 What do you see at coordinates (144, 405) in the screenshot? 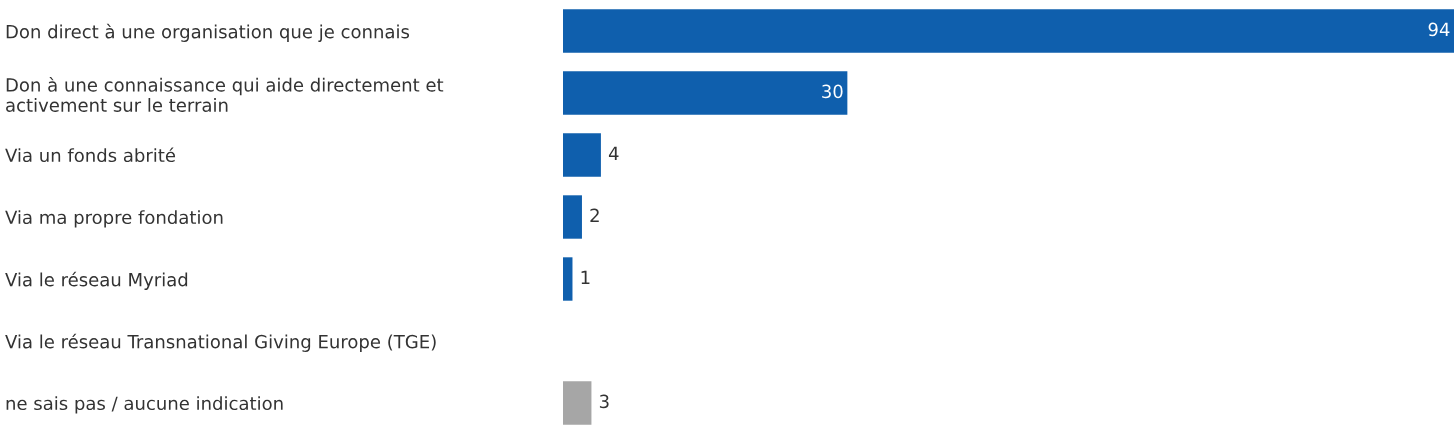
I see `y-tick-label: ne sais pas / aucune indication` at bounding box center [144, 405].